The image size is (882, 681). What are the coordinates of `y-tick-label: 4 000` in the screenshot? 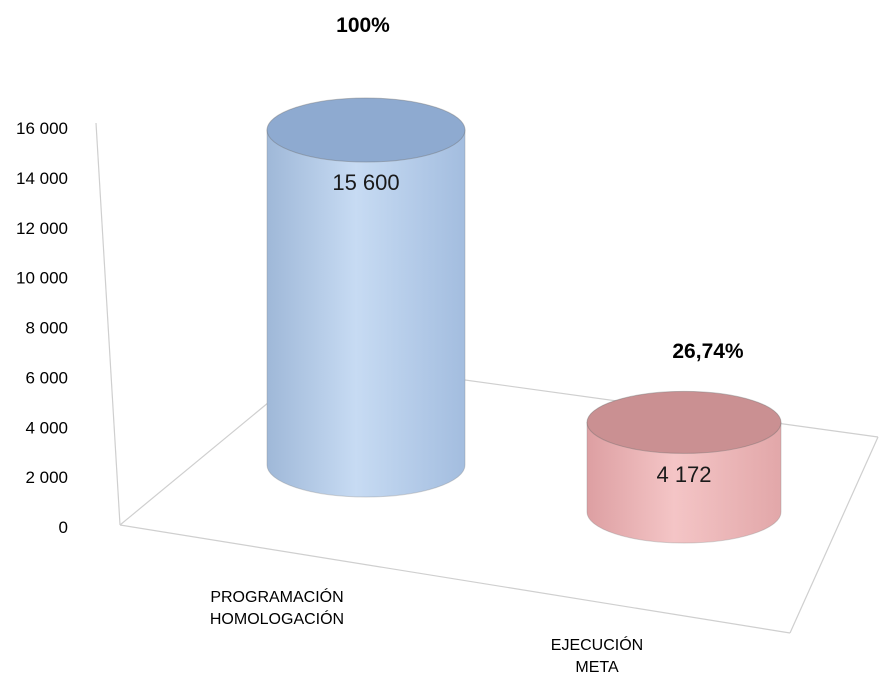 It's located at (46, 427).